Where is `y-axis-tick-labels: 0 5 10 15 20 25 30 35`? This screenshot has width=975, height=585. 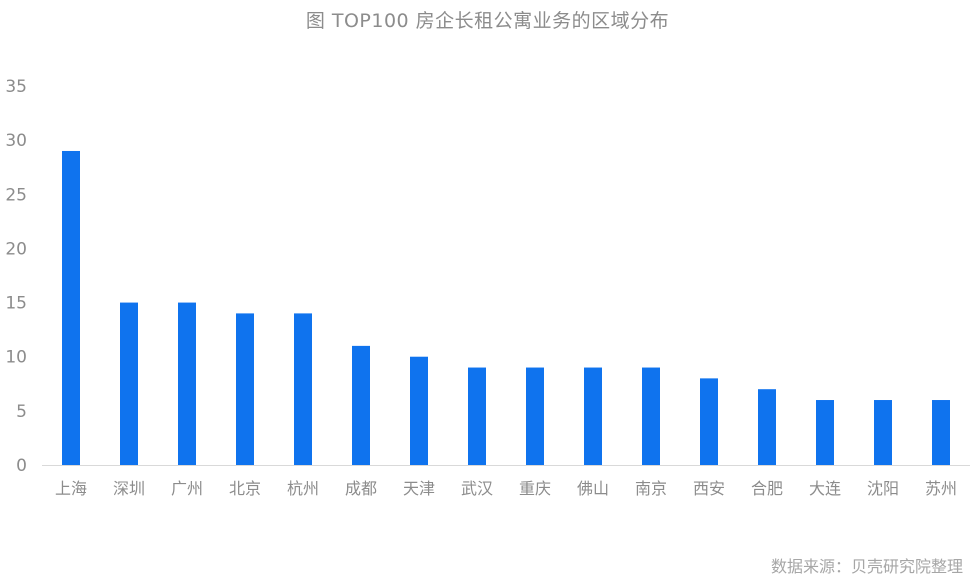
y-axis-tick-labels: 0 5 10 15 20 25 30 35 is located at coordinates (16, 276).